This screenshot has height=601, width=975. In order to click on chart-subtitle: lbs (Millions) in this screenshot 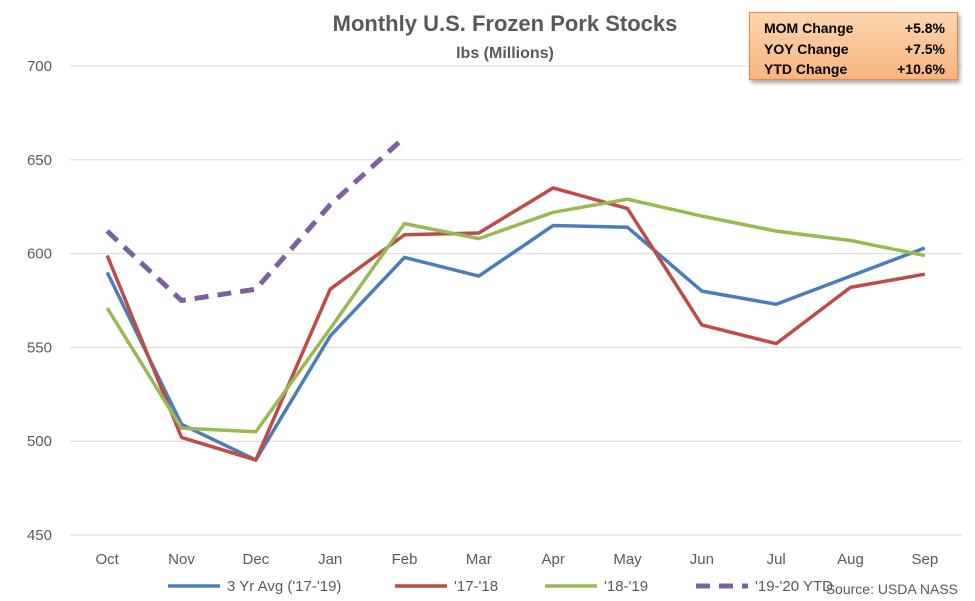, I will do `click(505, 53)`.